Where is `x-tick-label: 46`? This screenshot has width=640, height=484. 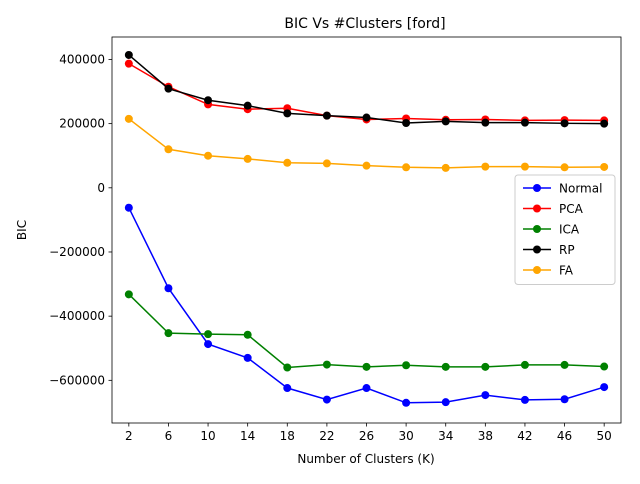
x-tick-label: 46 is located at coordinates (564, 436).